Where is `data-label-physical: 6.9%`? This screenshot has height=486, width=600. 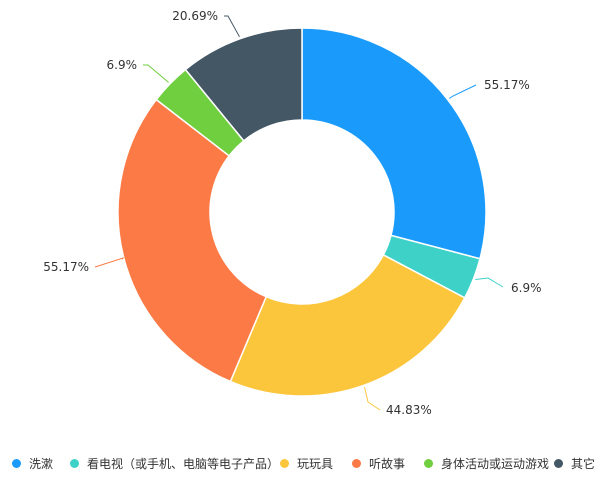
data-label-physical: 6.9% is located at coordinates (122, 65).